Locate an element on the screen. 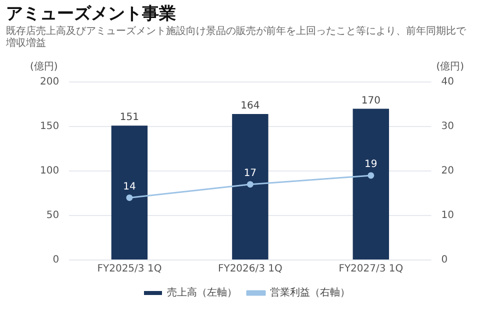  y2-axis-title: (億円) is located at coordinates (450, 66).